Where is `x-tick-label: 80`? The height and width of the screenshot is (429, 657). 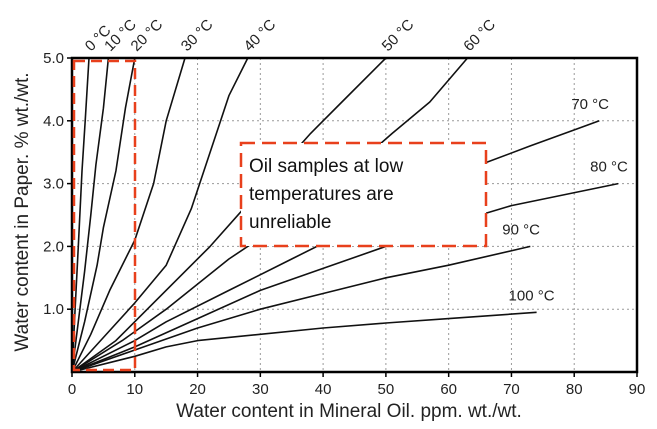
x-tick-label: 80 is located at coordinates (574, 389).